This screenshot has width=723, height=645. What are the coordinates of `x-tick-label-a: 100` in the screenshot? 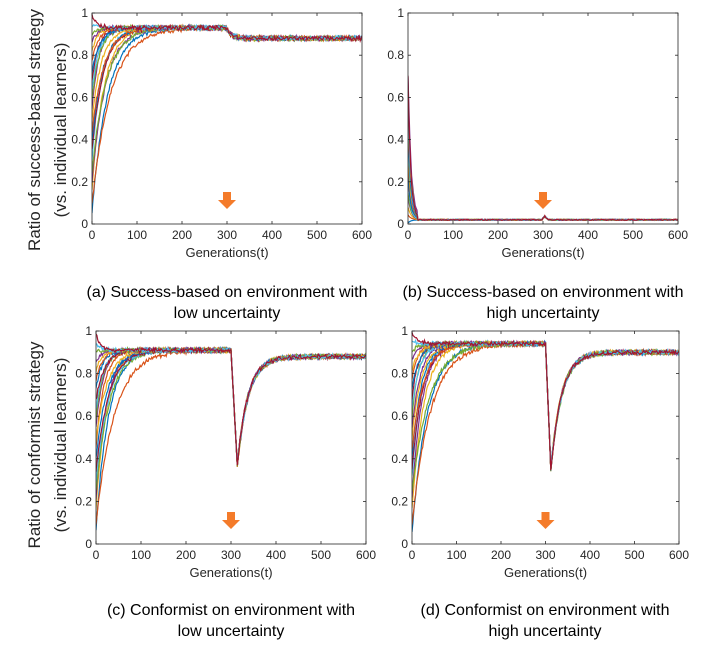 It's located at (137, 235).